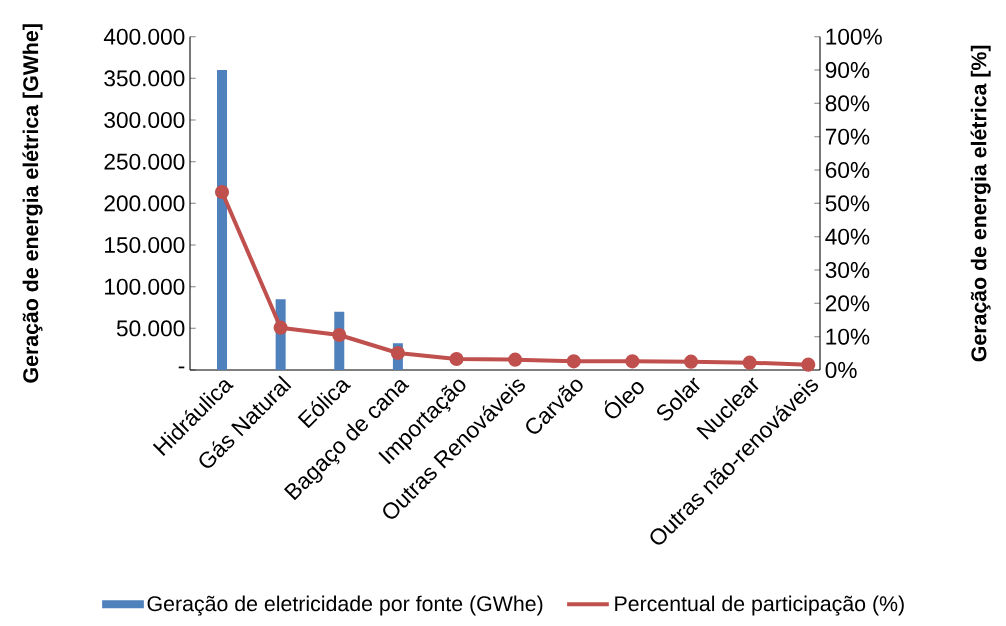  I want to click on y-tick-label: 200.000, so click(144, 203).